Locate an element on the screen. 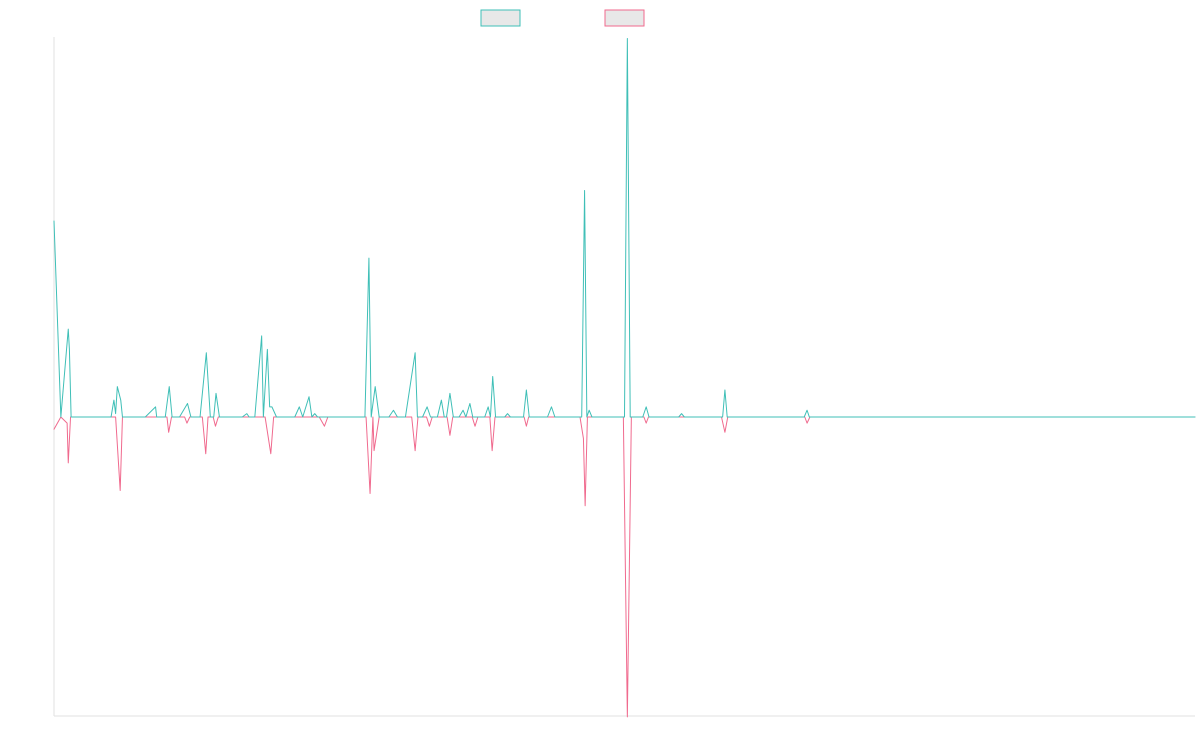 The height and width of the screenshot is (750, 1200). legend is located at coordinates (562, 18).